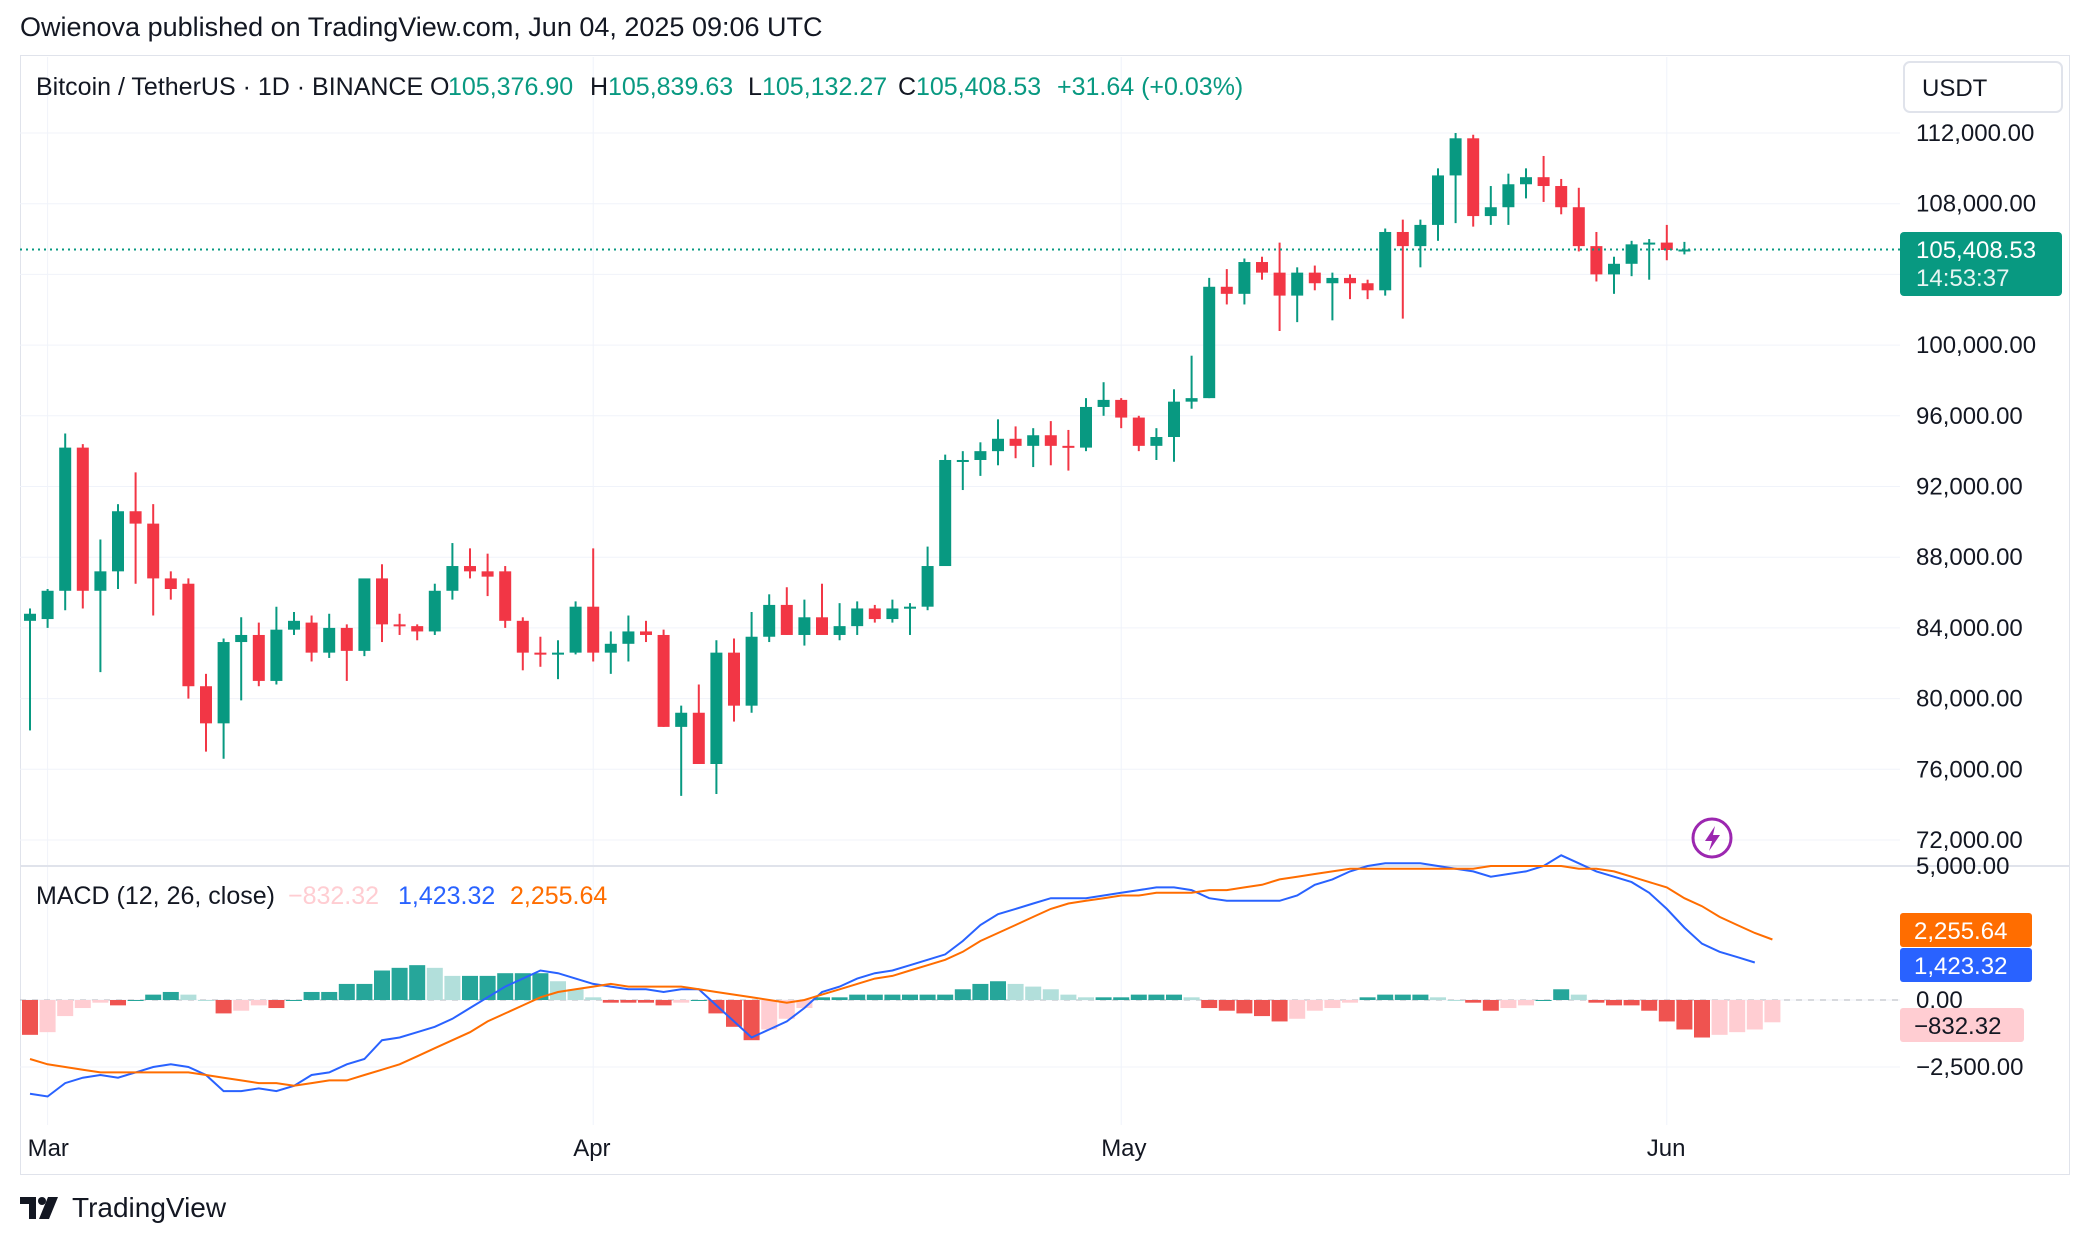  What do you see at coordinates (1969, 840) in the screenshot?
I see `price-axis-label: 72,000.00` at bounding box center [1969, 840].